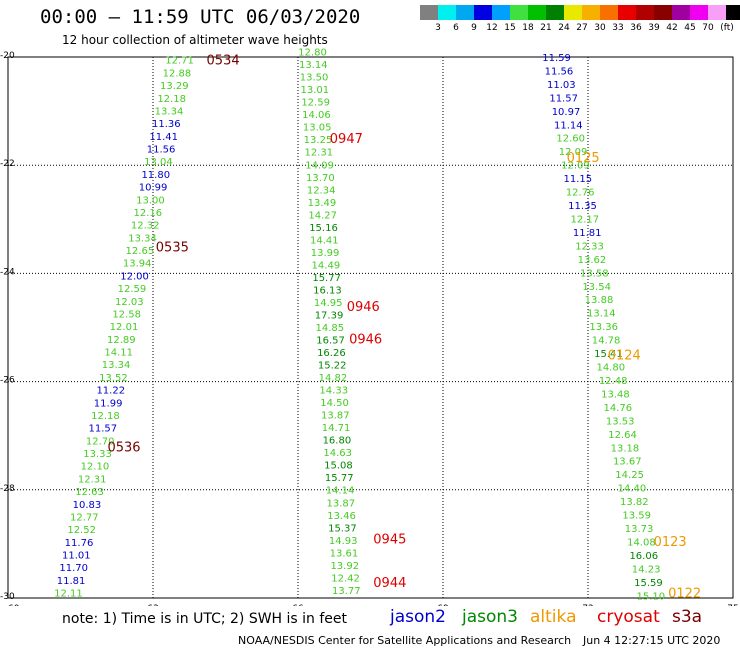 This screenshot has height=650, width=740. What do you see at coordinates (606, 341) in the screenshot?
I see `wave-height-label: 14.78` at bounding box center [606, 341].